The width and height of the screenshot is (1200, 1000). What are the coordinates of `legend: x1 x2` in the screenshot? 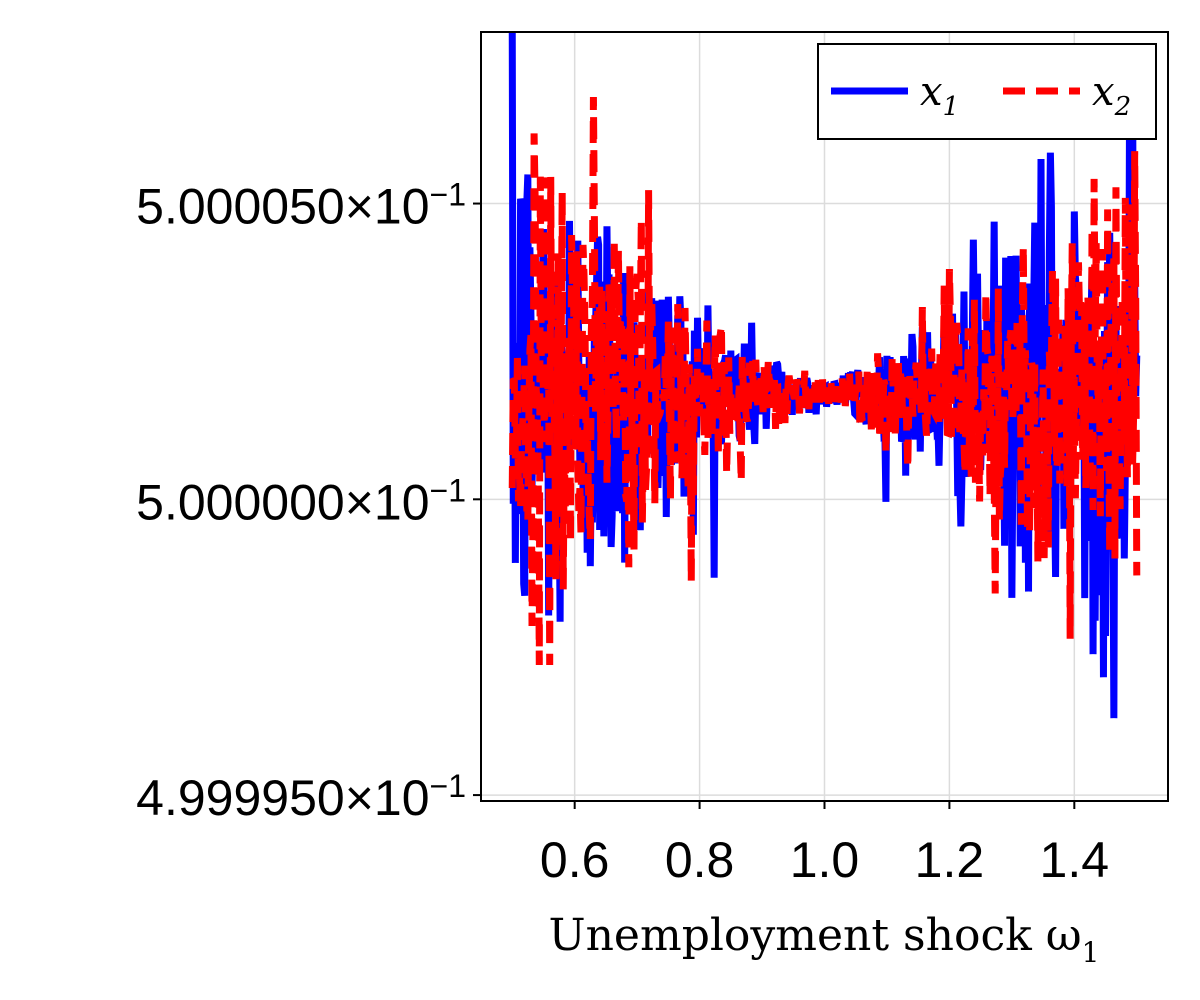 It's located at (987, 91).